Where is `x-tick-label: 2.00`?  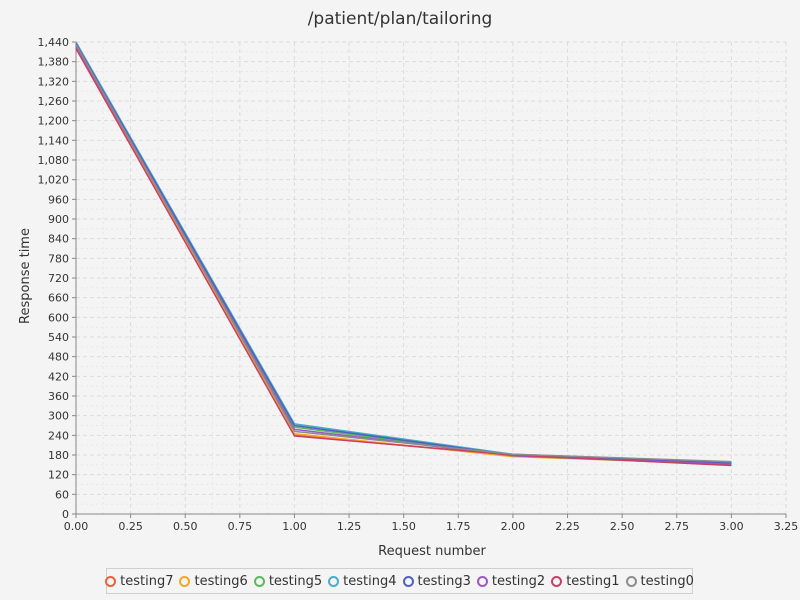 x-tick-label: 2.00 is located at coordinates (513, 526).